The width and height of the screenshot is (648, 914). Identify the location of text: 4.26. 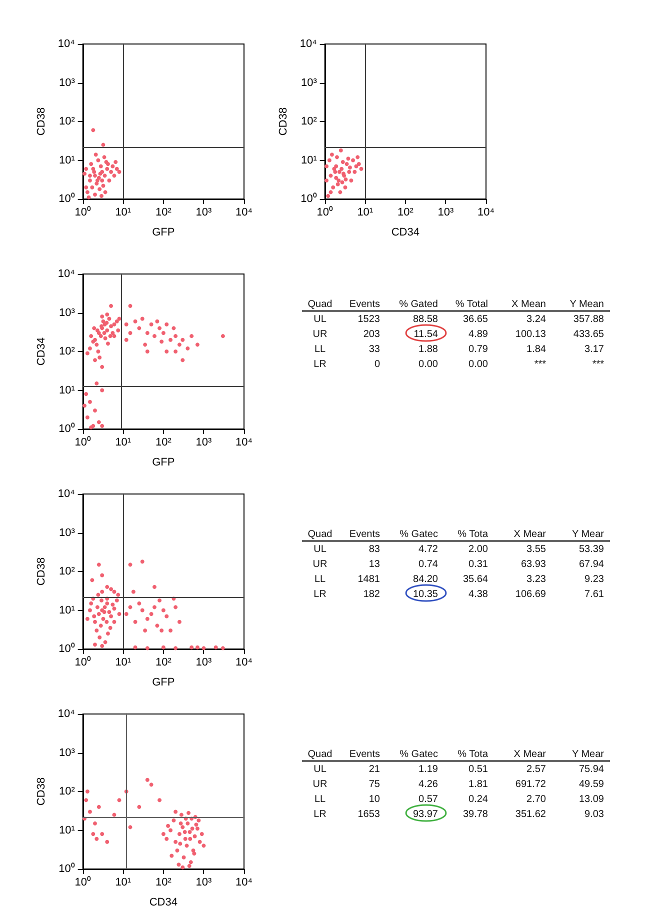
(428, 784).